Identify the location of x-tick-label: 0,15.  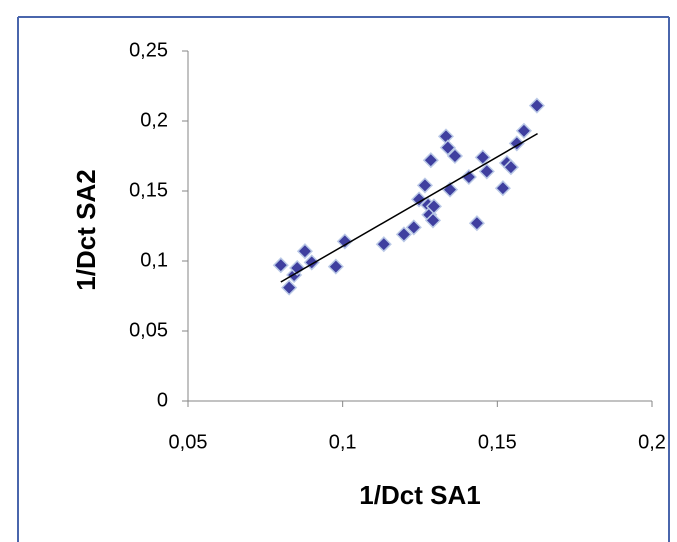
(497, 442).